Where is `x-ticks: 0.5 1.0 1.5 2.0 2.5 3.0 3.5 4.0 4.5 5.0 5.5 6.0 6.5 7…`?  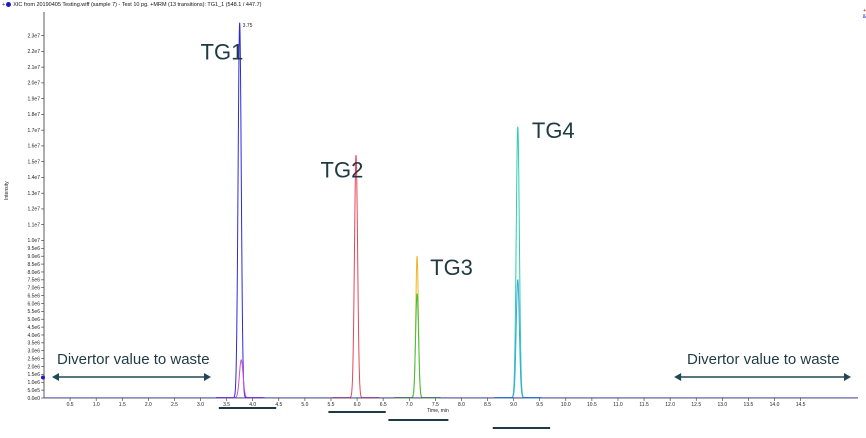 x-ticks: 0.5 1.0 1.5 2.0 2.5 3.0 3.5 4.0 4.5 5.0 5.5 6.0 6.5 7… is located at coordinates (436, 406).